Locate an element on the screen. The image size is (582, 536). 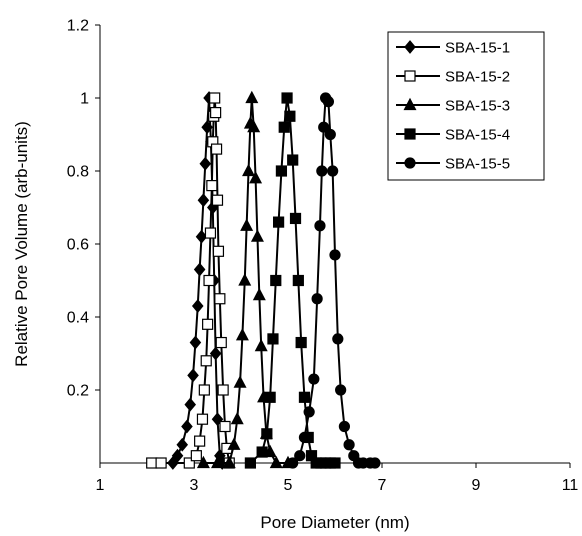
legend-item: SBA-15-5 is located at coordinates (453, 164).